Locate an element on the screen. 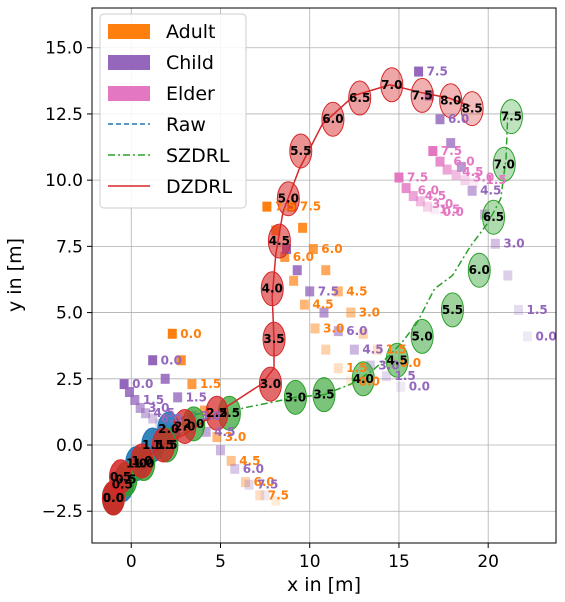  y-tick-label: −2.5 is located at coordinates (62, 512).